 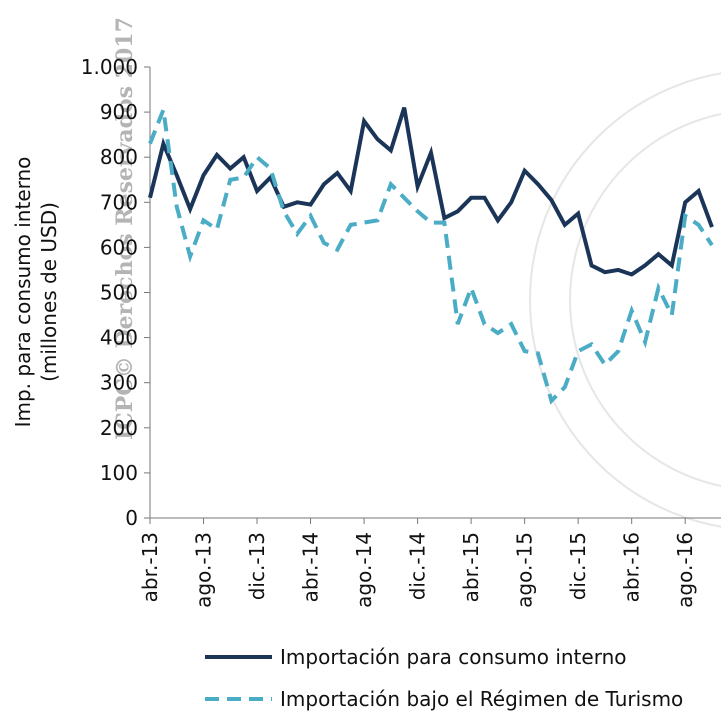 What do you see at coordinates (578, 566) in the screenshot?
I see `x-tick-label: dic.-15` at bounding box center [578, 566].